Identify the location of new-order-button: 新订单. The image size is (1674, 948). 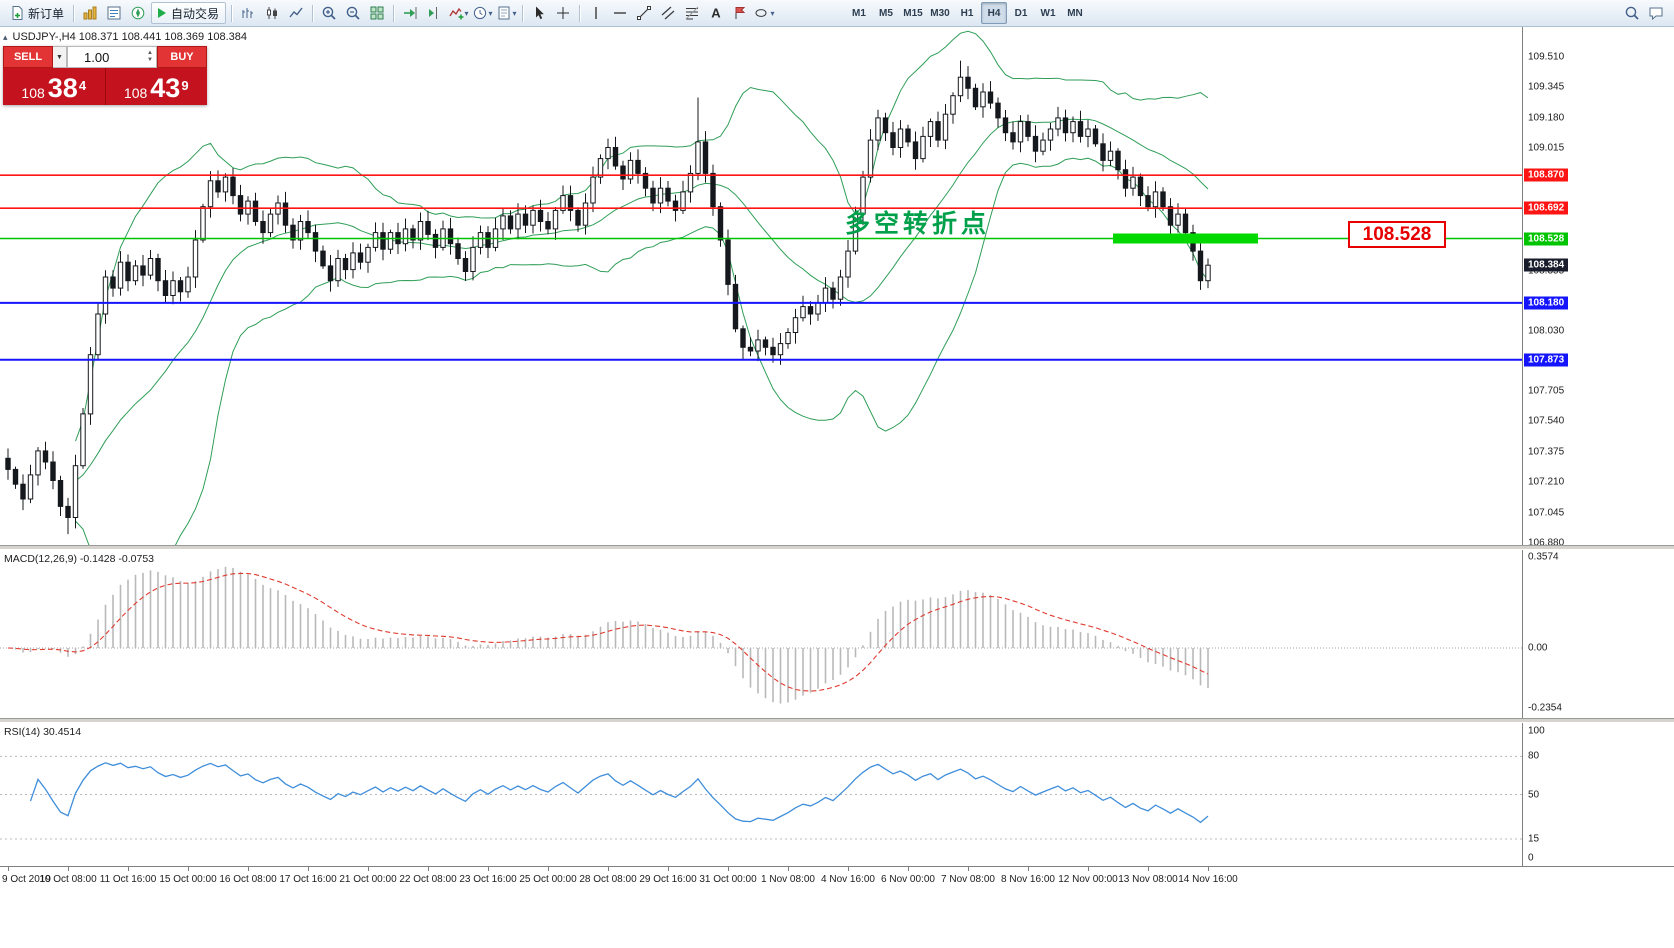
(36, 13).